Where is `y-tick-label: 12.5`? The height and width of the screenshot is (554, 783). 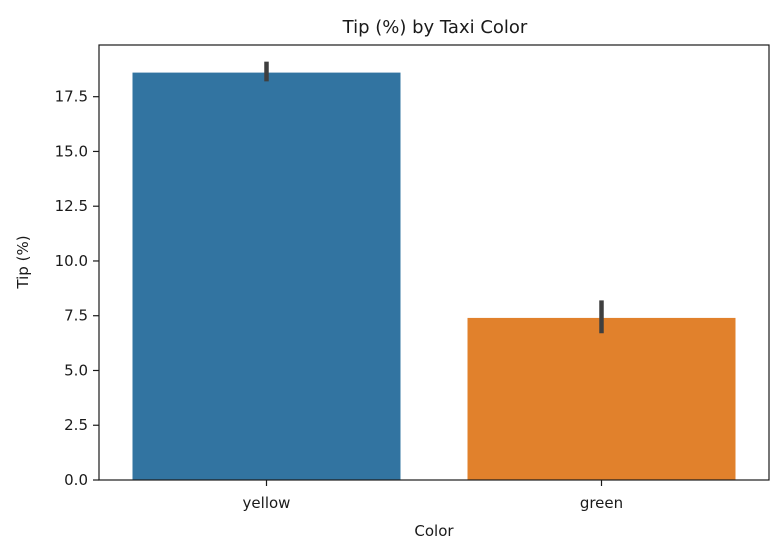 y-tick-label: 12.5 is located at coordinates (71, 206).